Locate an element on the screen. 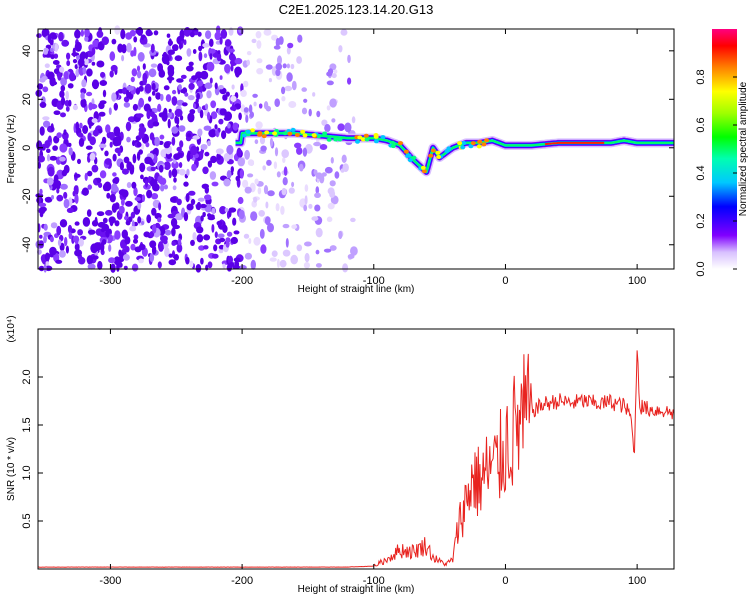 This screenshot has height=600, width=750. colorbar-label: Normalized spectral amplitude is located at coordinates (743, 148).